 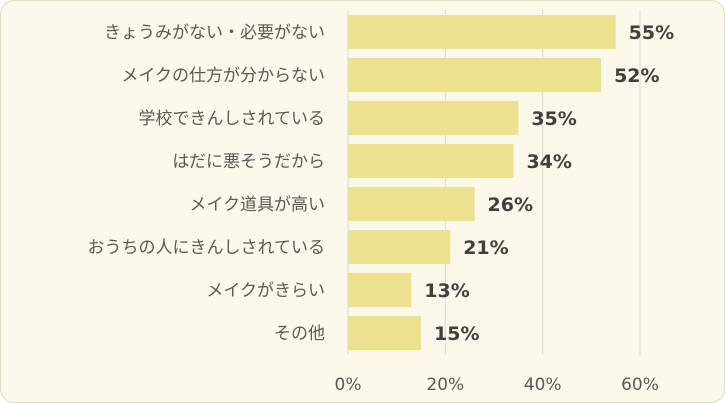 I want to click on data-label: 26%, so click(x=510, y=205).